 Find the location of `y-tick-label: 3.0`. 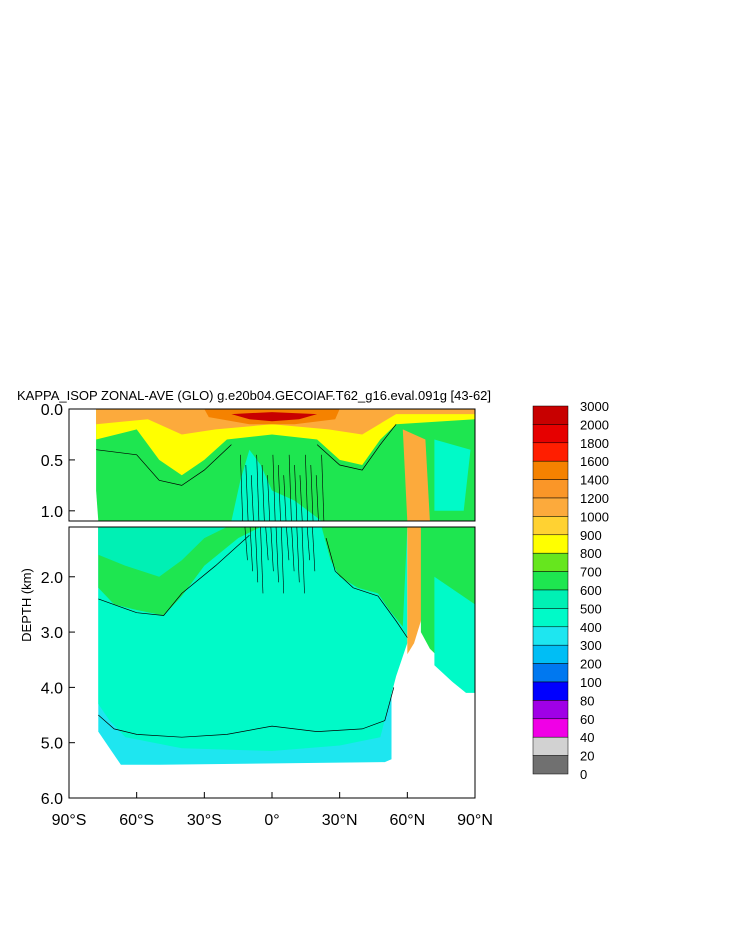

y-tick-label: 3.0 is located at coordinates (52, 633).